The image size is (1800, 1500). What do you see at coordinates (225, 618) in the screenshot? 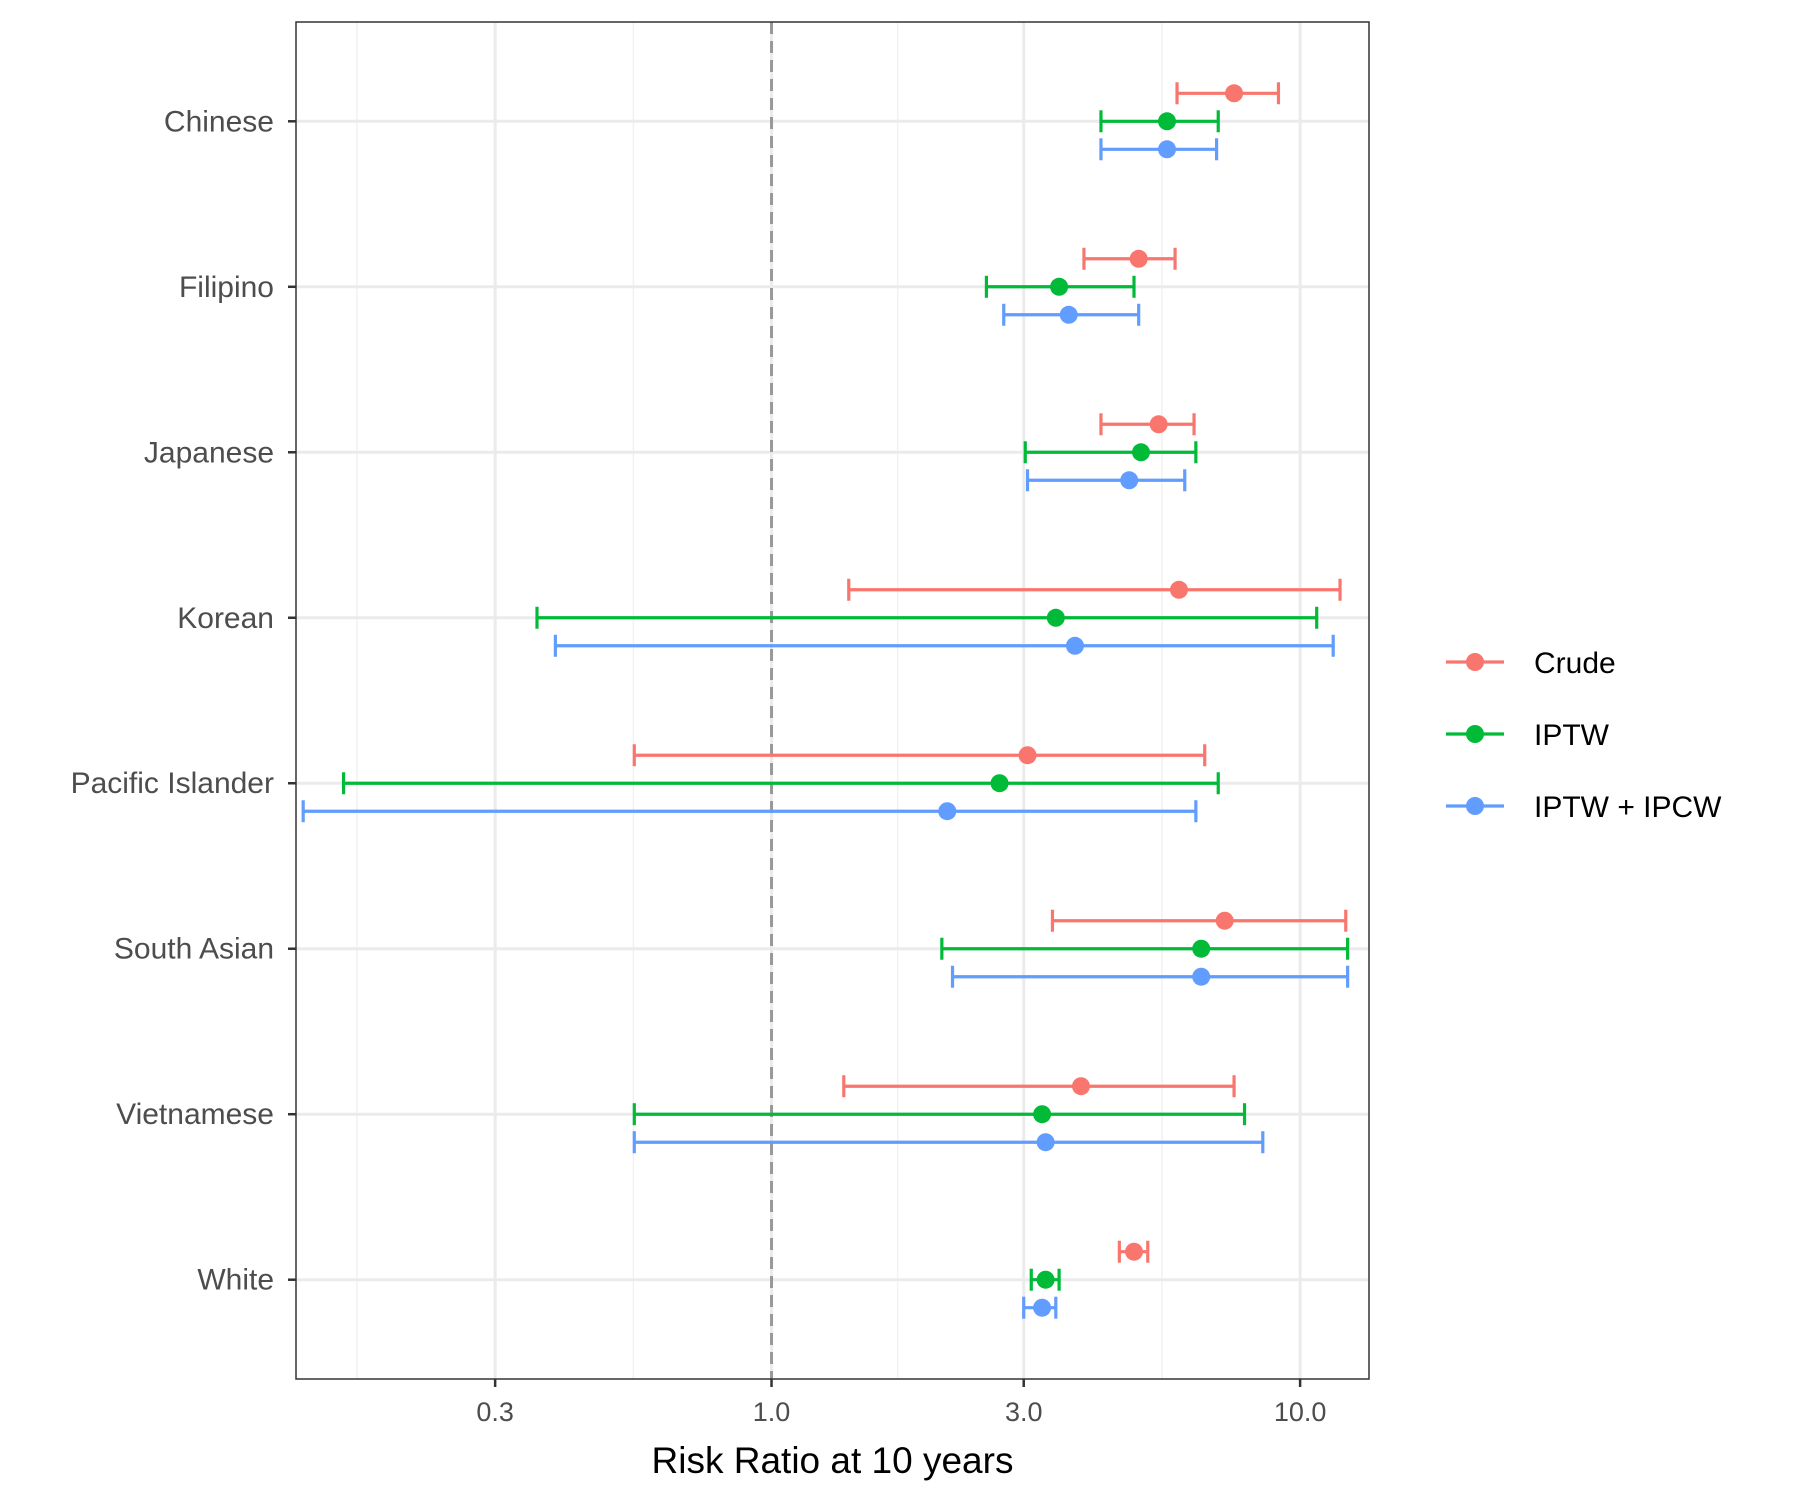
I see `y-tick-label: Korean` at bounding box center [225, 618].